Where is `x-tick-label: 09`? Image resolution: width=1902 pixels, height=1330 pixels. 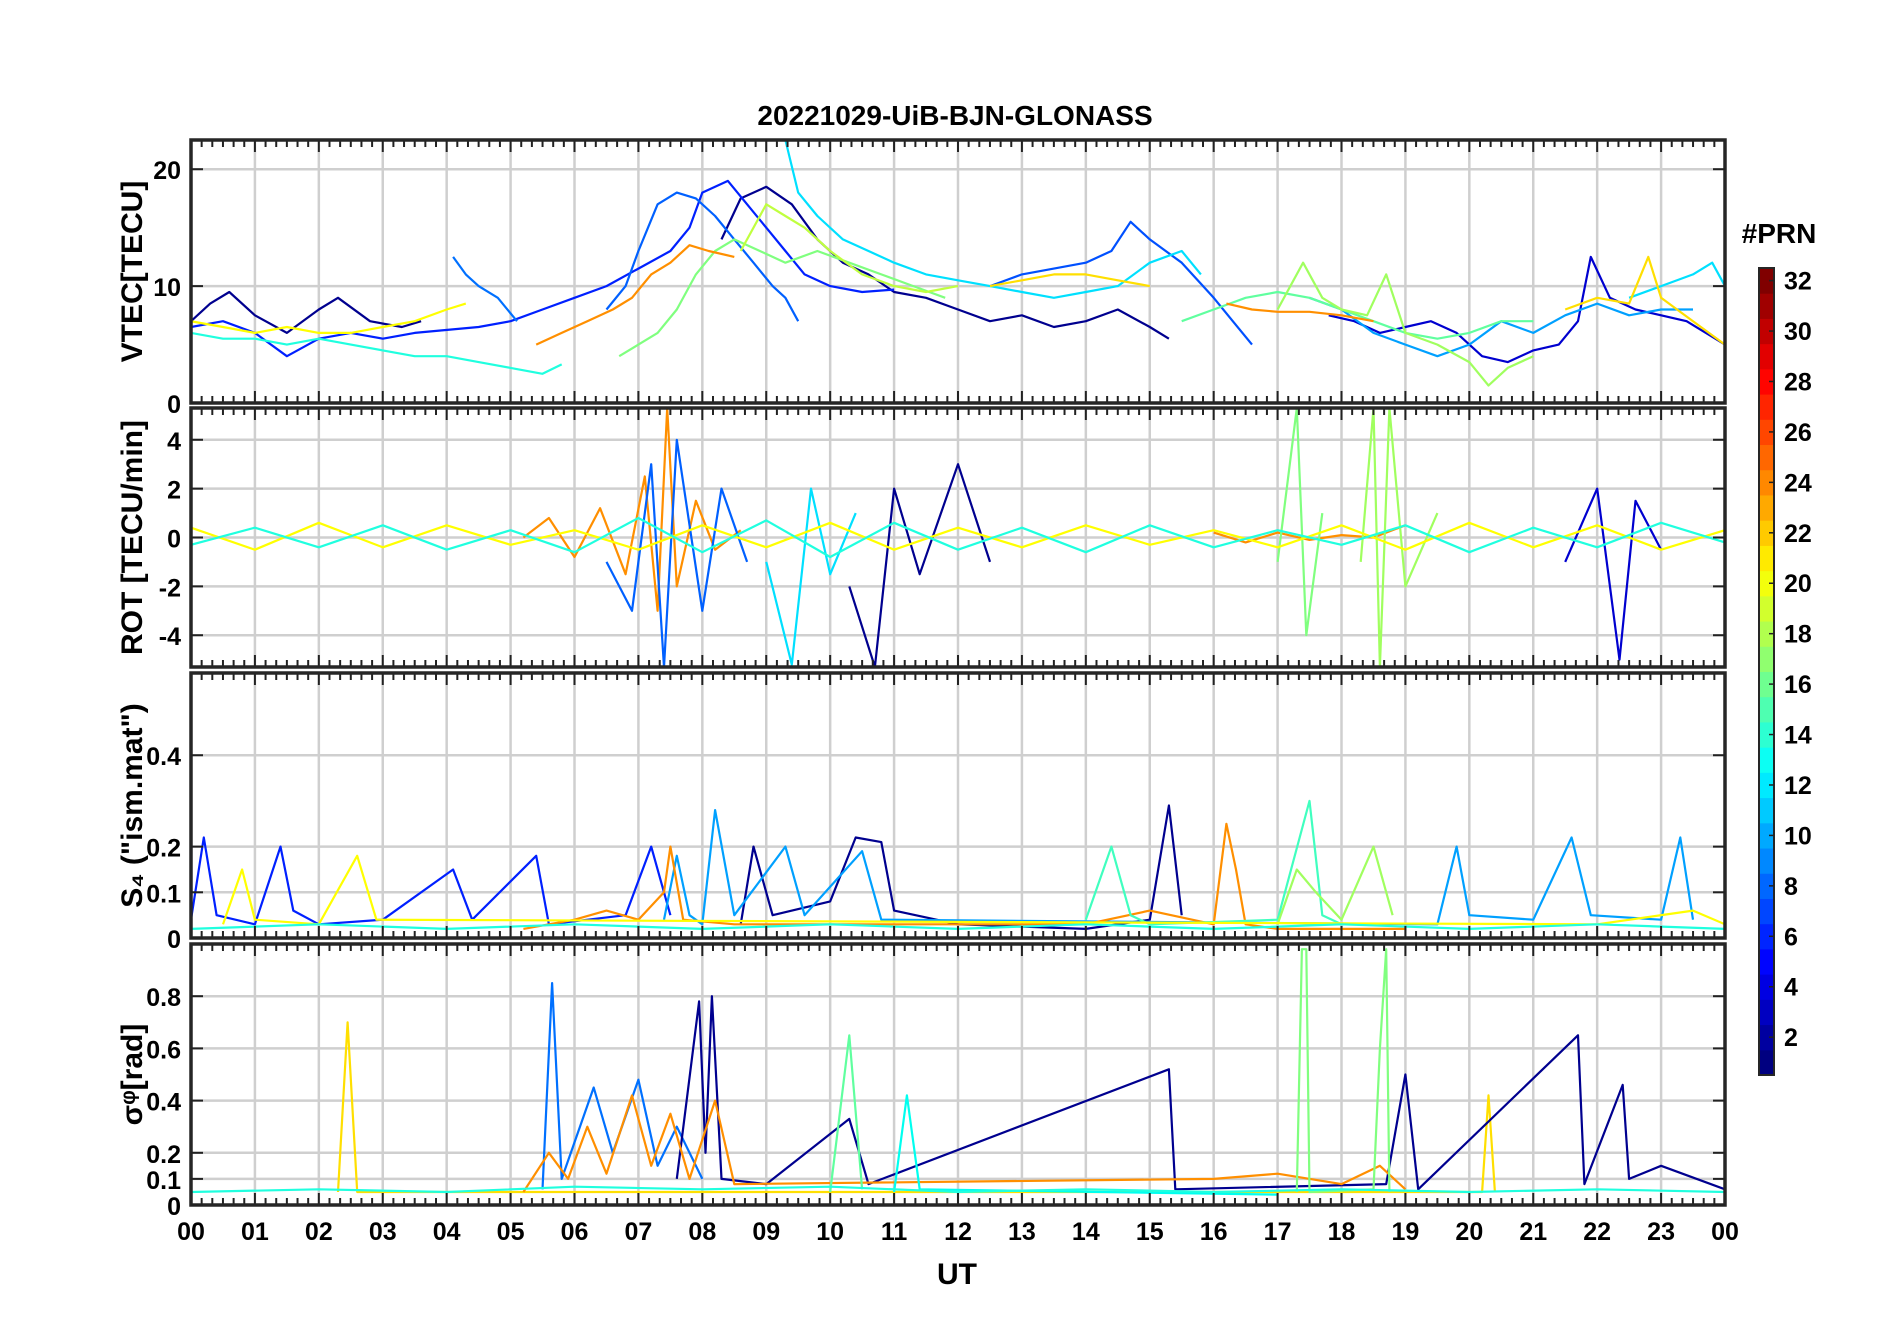 x-tick-label: 09 is located at coordinates (766, 1232).